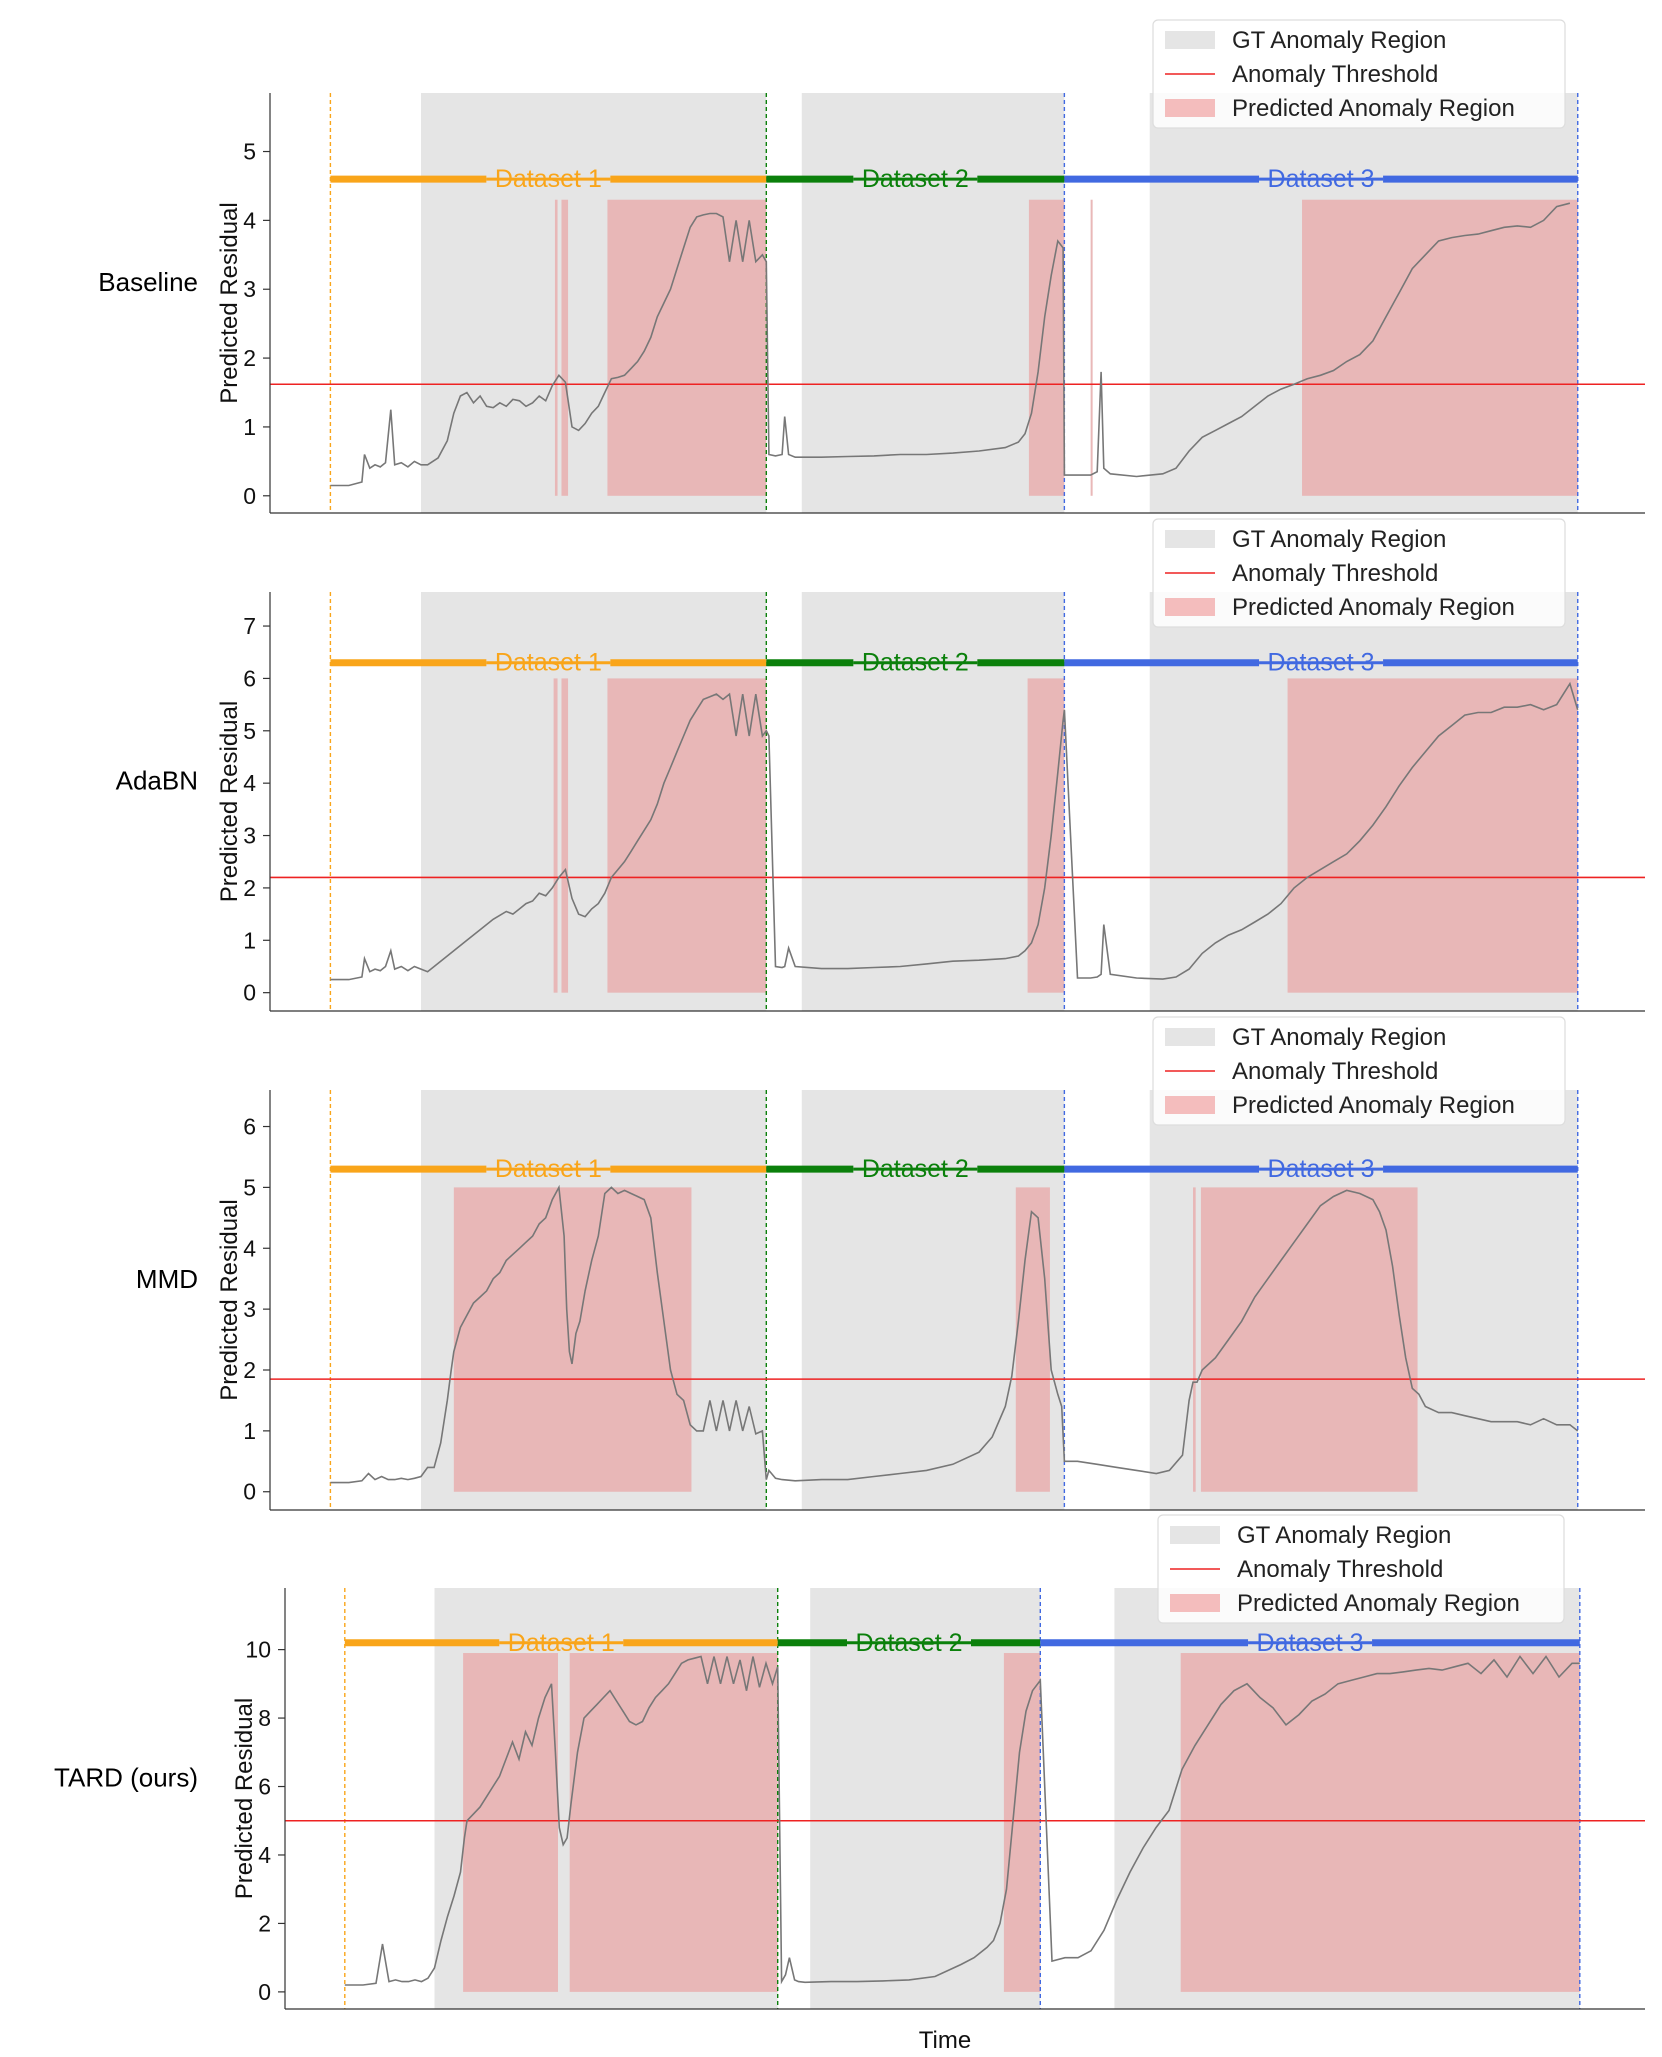 This screenshot has width=1662, height=2057. What do you see at coordinates (148, 282) in the screenshot?
I see `row-label: Baseline` at bounding box center [148, 282].